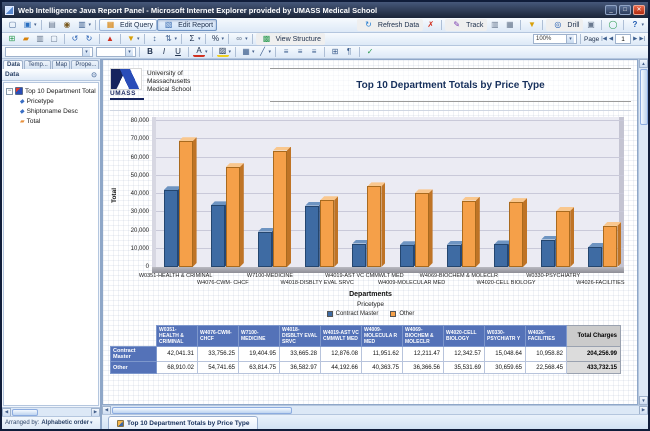 This screenshot has height=431, width=650. What do you see at coordinates (604, 39) in the screenshot?
I see `first-page-button: |◀` at bounding box center [604, 39].